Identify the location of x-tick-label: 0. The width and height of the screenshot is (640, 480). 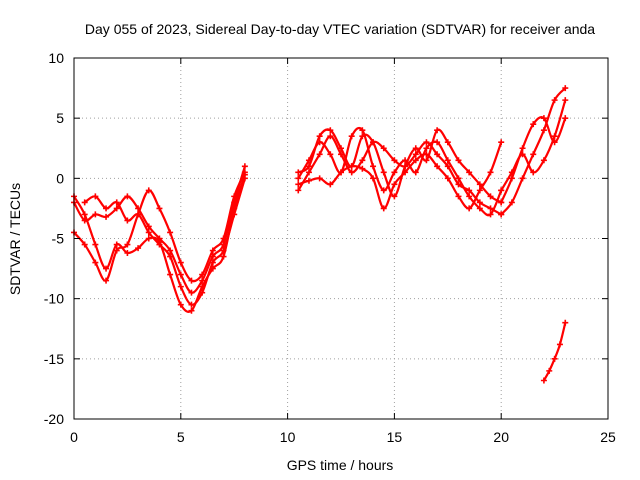
(74, 437).